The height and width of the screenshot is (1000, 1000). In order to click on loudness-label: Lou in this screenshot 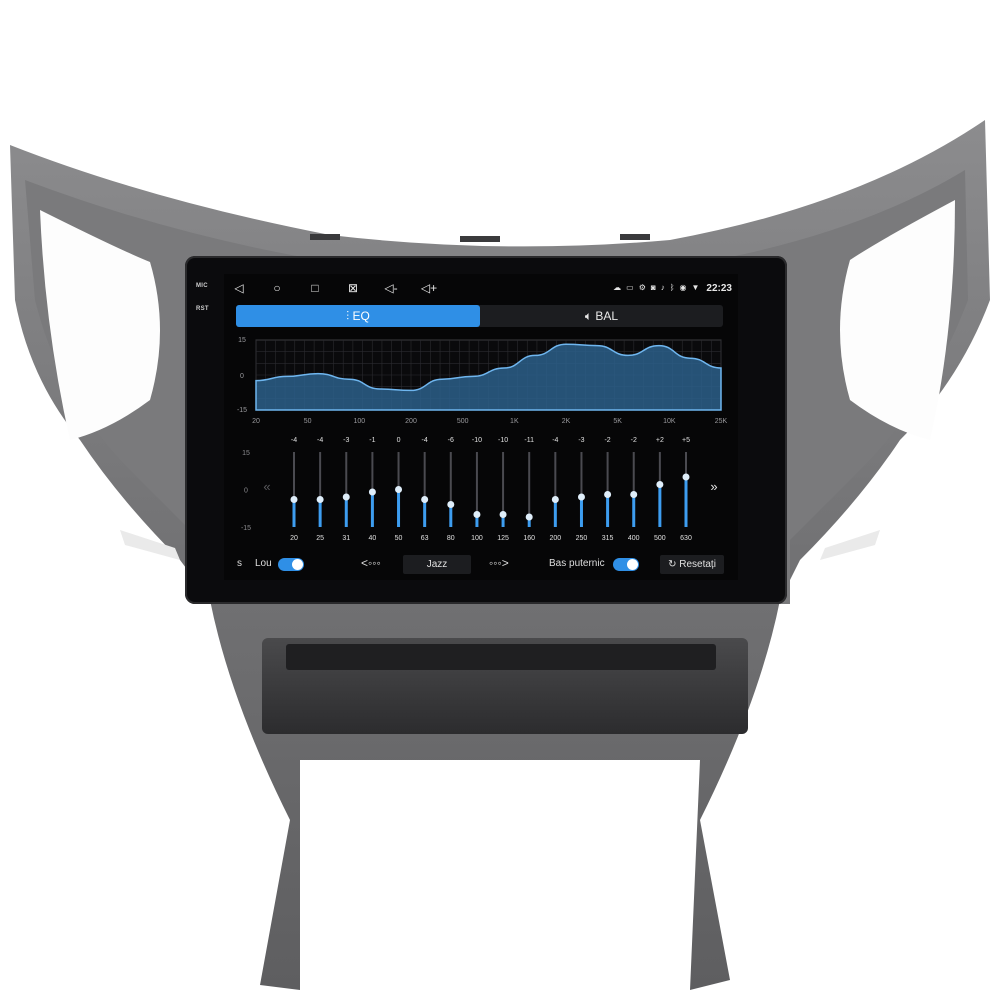, I will do `click(263, 563)`.